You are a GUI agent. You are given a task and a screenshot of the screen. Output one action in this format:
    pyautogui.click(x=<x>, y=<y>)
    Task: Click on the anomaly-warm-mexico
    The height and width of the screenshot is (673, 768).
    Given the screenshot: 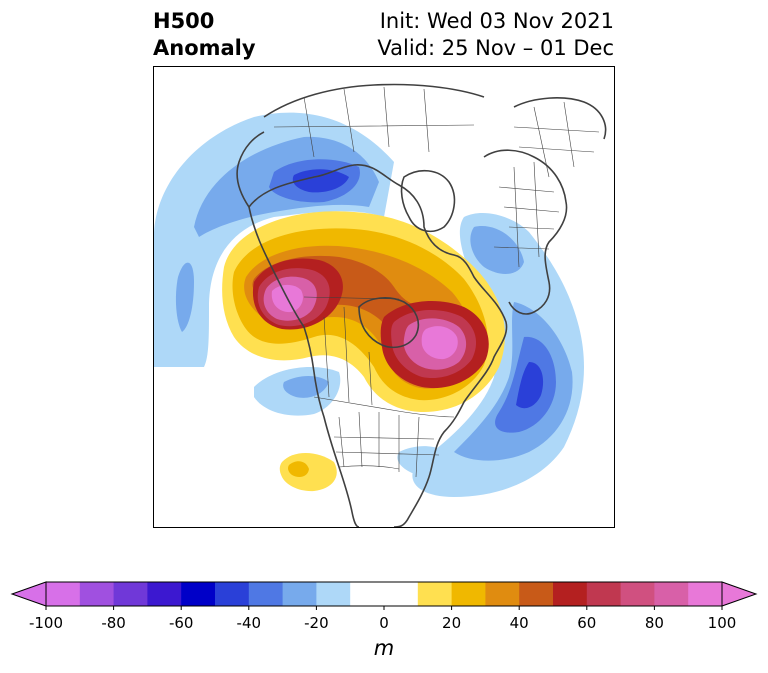 What is the action you would take?
    pyautogui.click(x=308, y=472)
    